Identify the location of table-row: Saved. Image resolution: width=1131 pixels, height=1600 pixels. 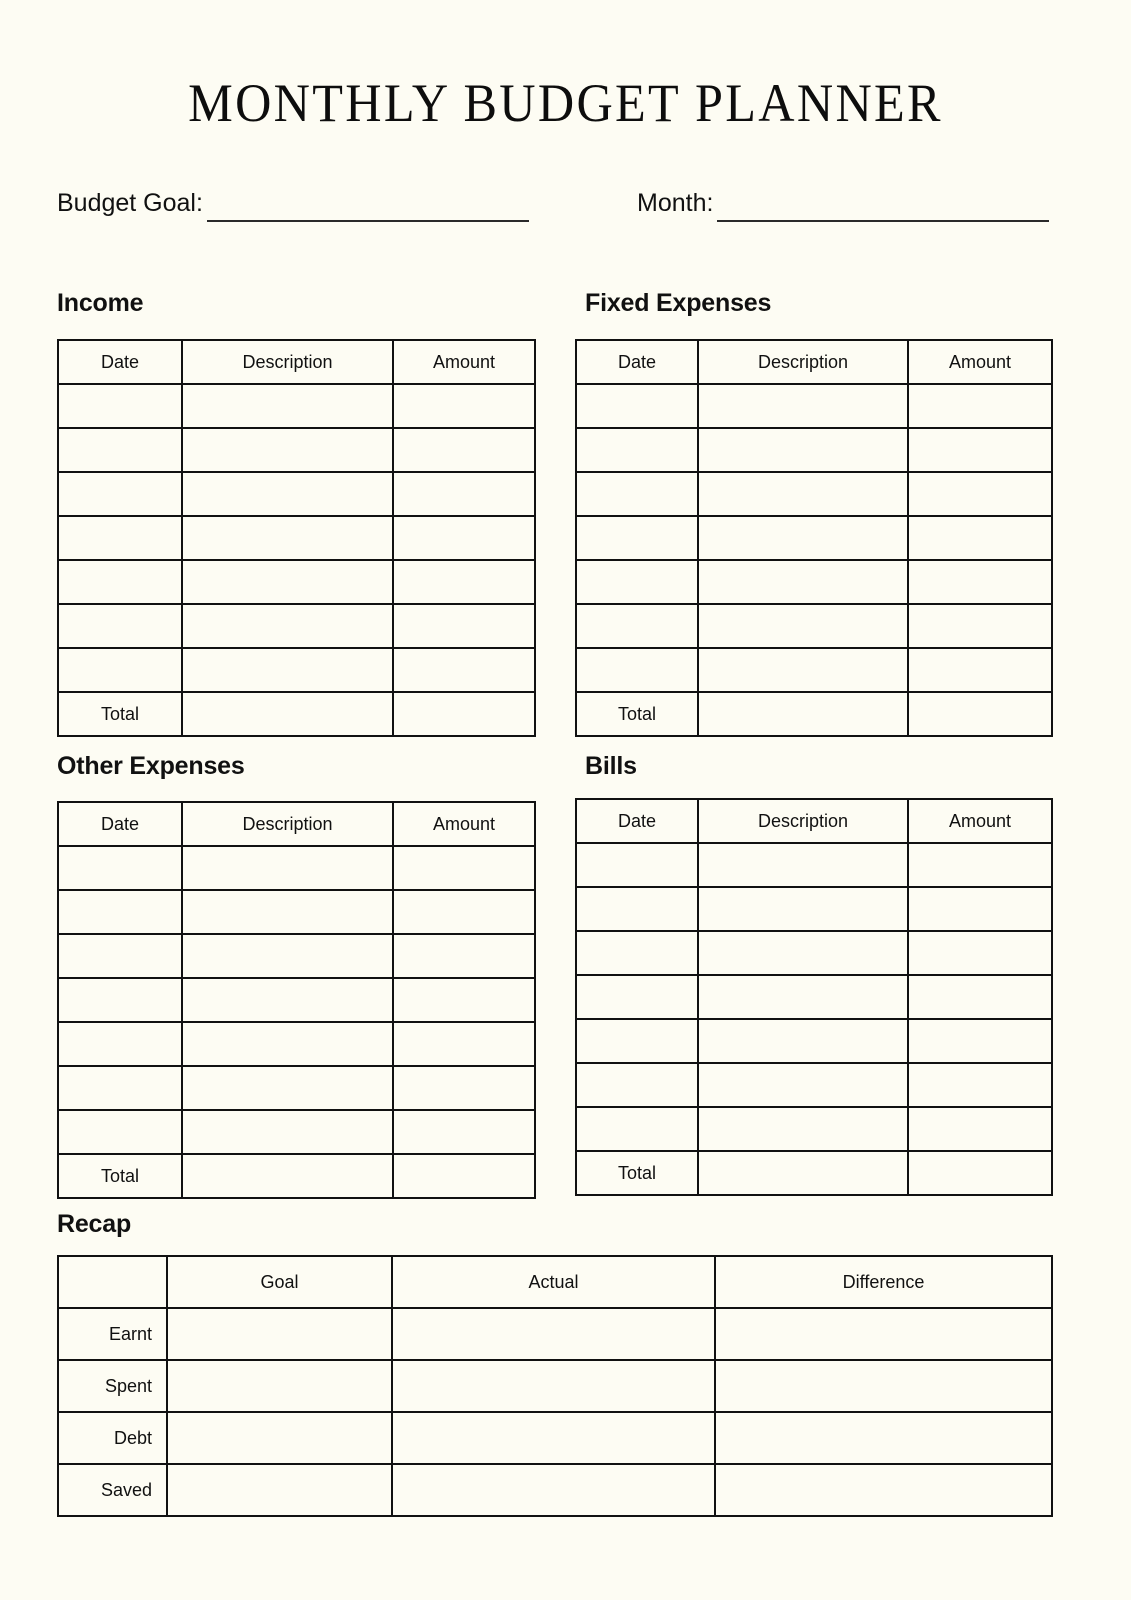
(555, 1490).